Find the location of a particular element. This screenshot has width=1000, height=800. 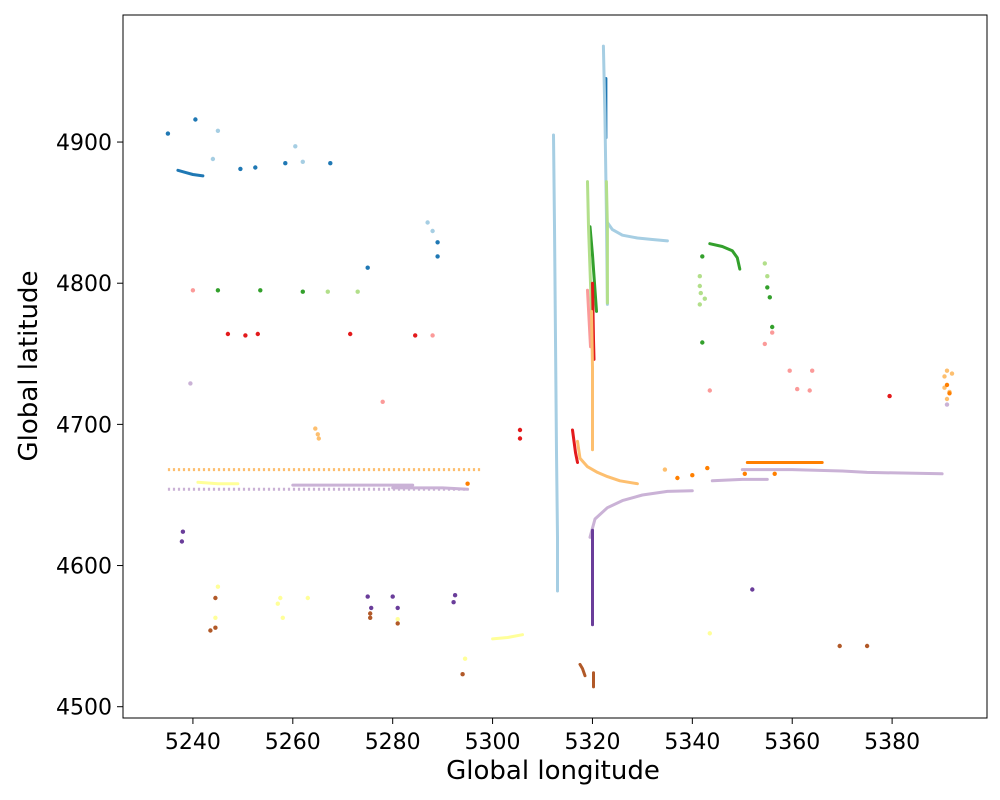

x-tick-label: 5340 is located at coordinates (692, 742).